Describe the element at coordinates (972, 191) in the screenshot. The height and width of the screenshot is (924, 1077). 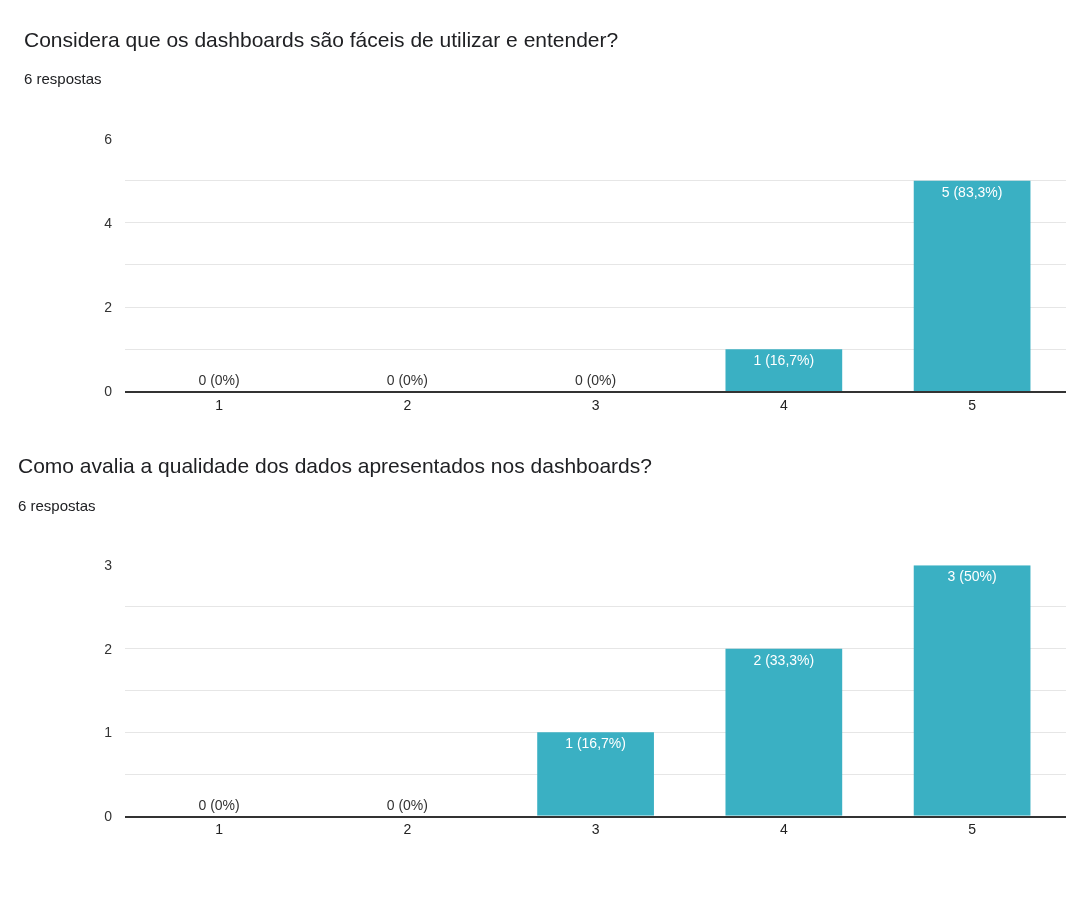
I see `data-label: 5 (83,3%)` at that location.